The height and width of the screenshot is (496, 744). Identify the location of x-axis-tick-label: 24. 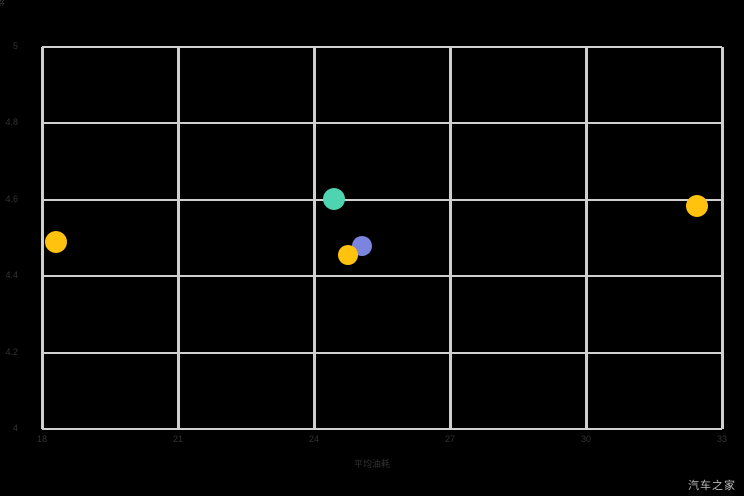
(313, 439).